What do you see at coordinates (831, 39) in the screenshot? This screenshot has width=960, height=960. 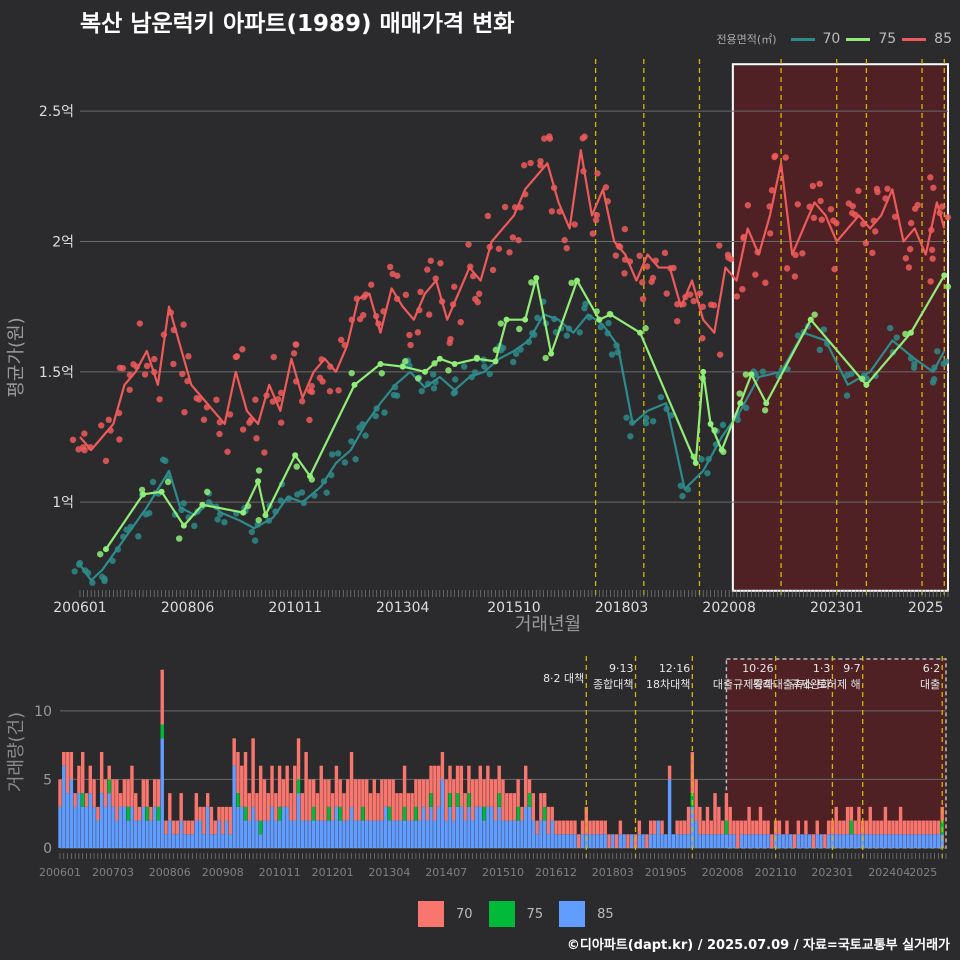 I see `legend-label-70: 70` at bounding box center [831, 39].